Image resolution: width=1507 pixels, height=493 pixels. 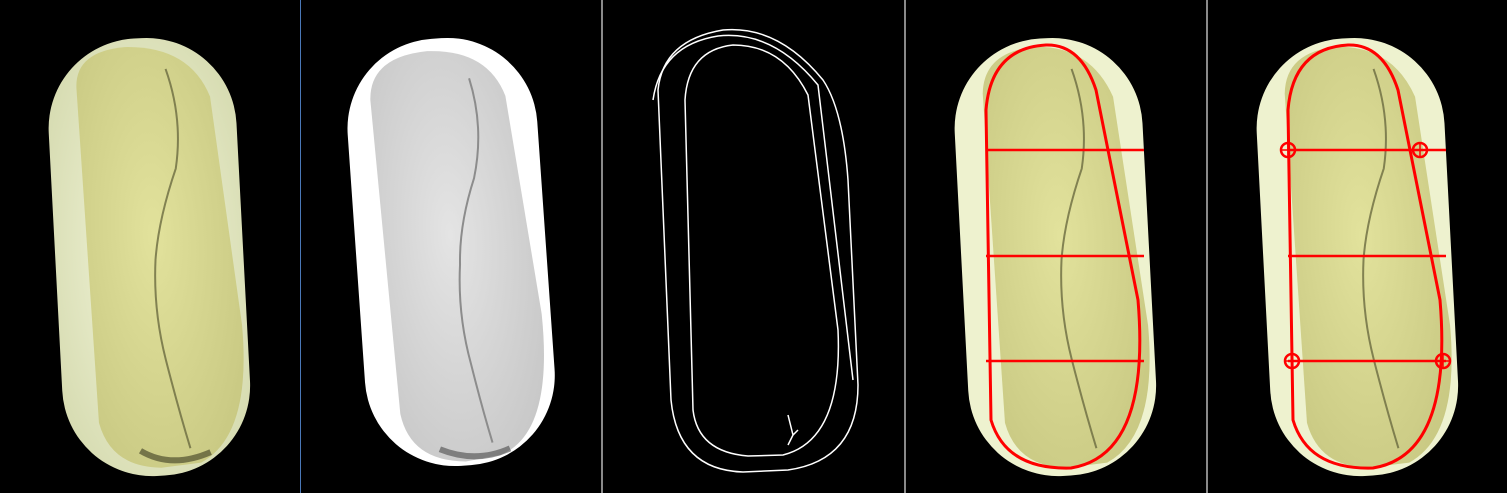 I want to click on capsule-contour-image, so click(x=1055, y=257).